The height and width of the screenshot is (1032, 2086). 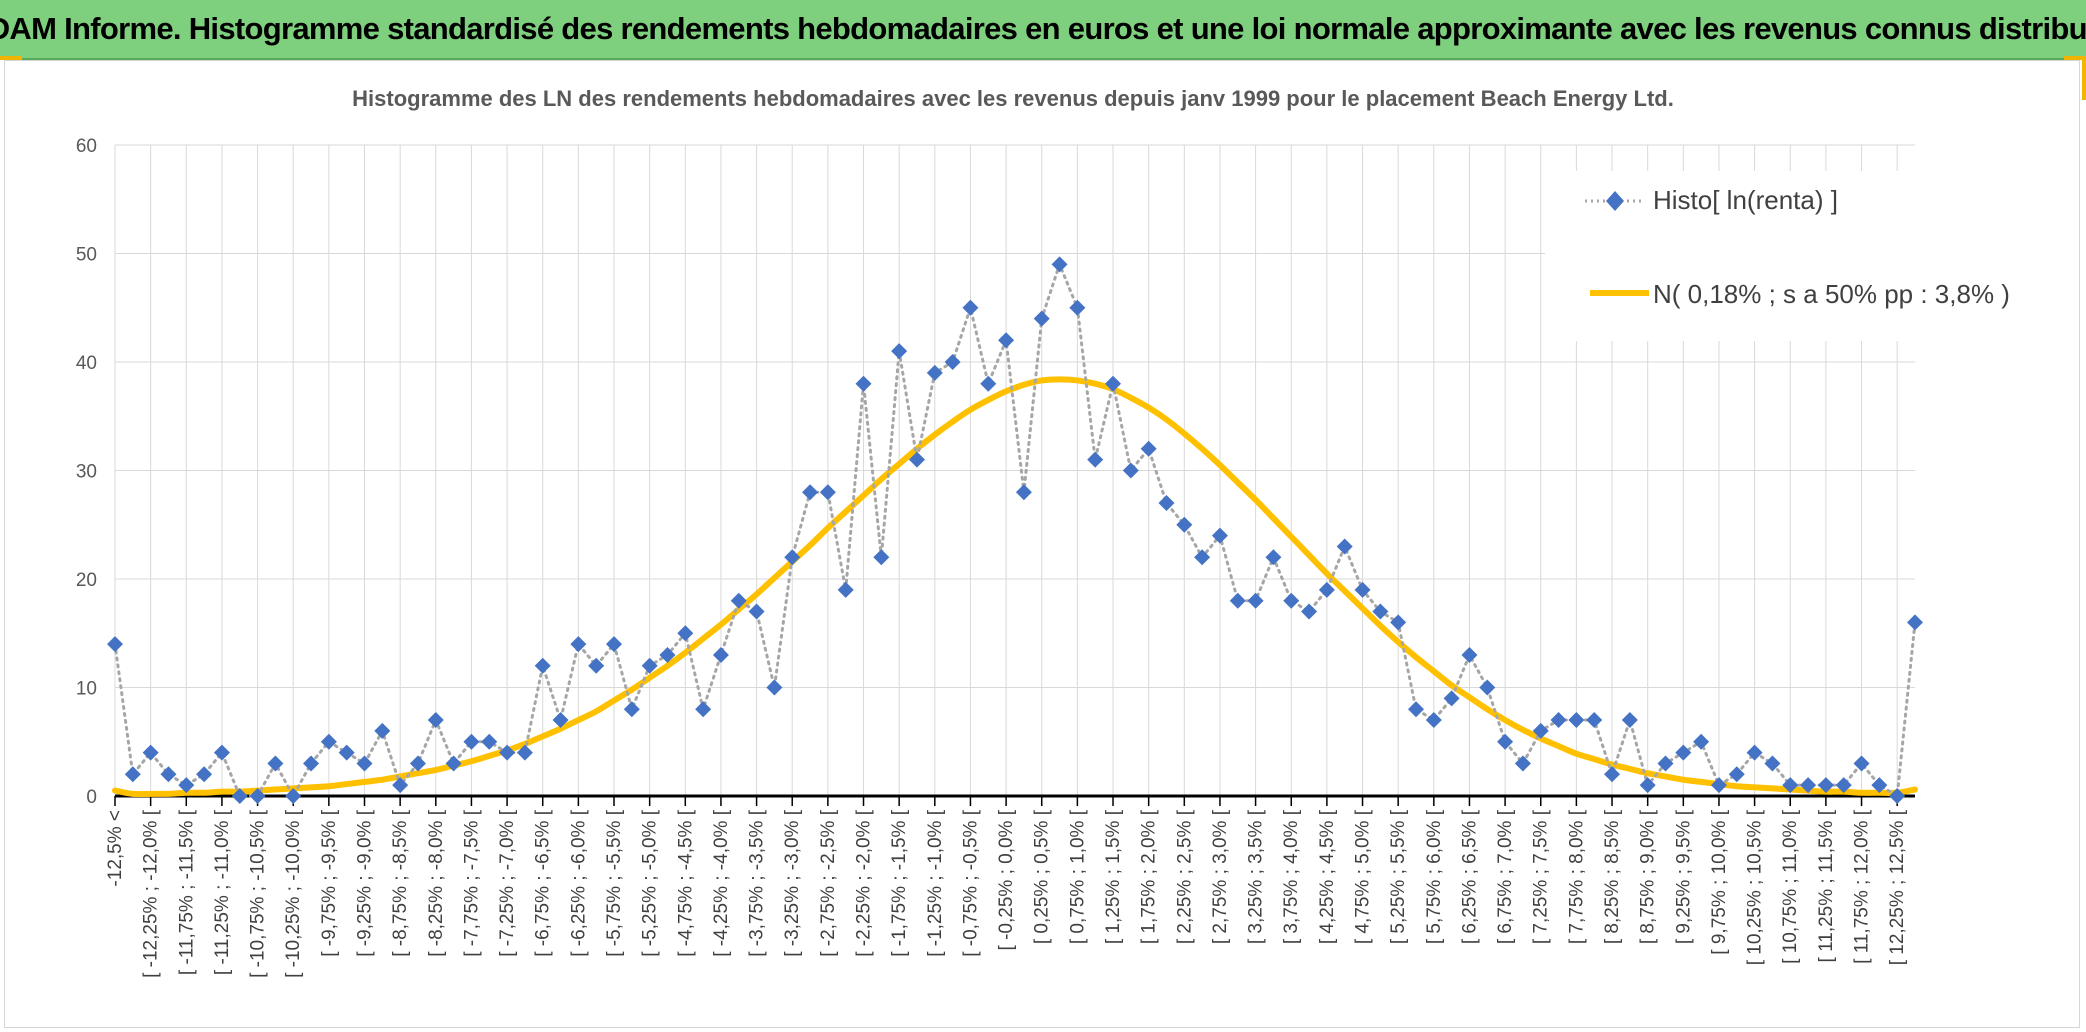 I want to click on y-tick-label: 10, so click(x=86, y=689).